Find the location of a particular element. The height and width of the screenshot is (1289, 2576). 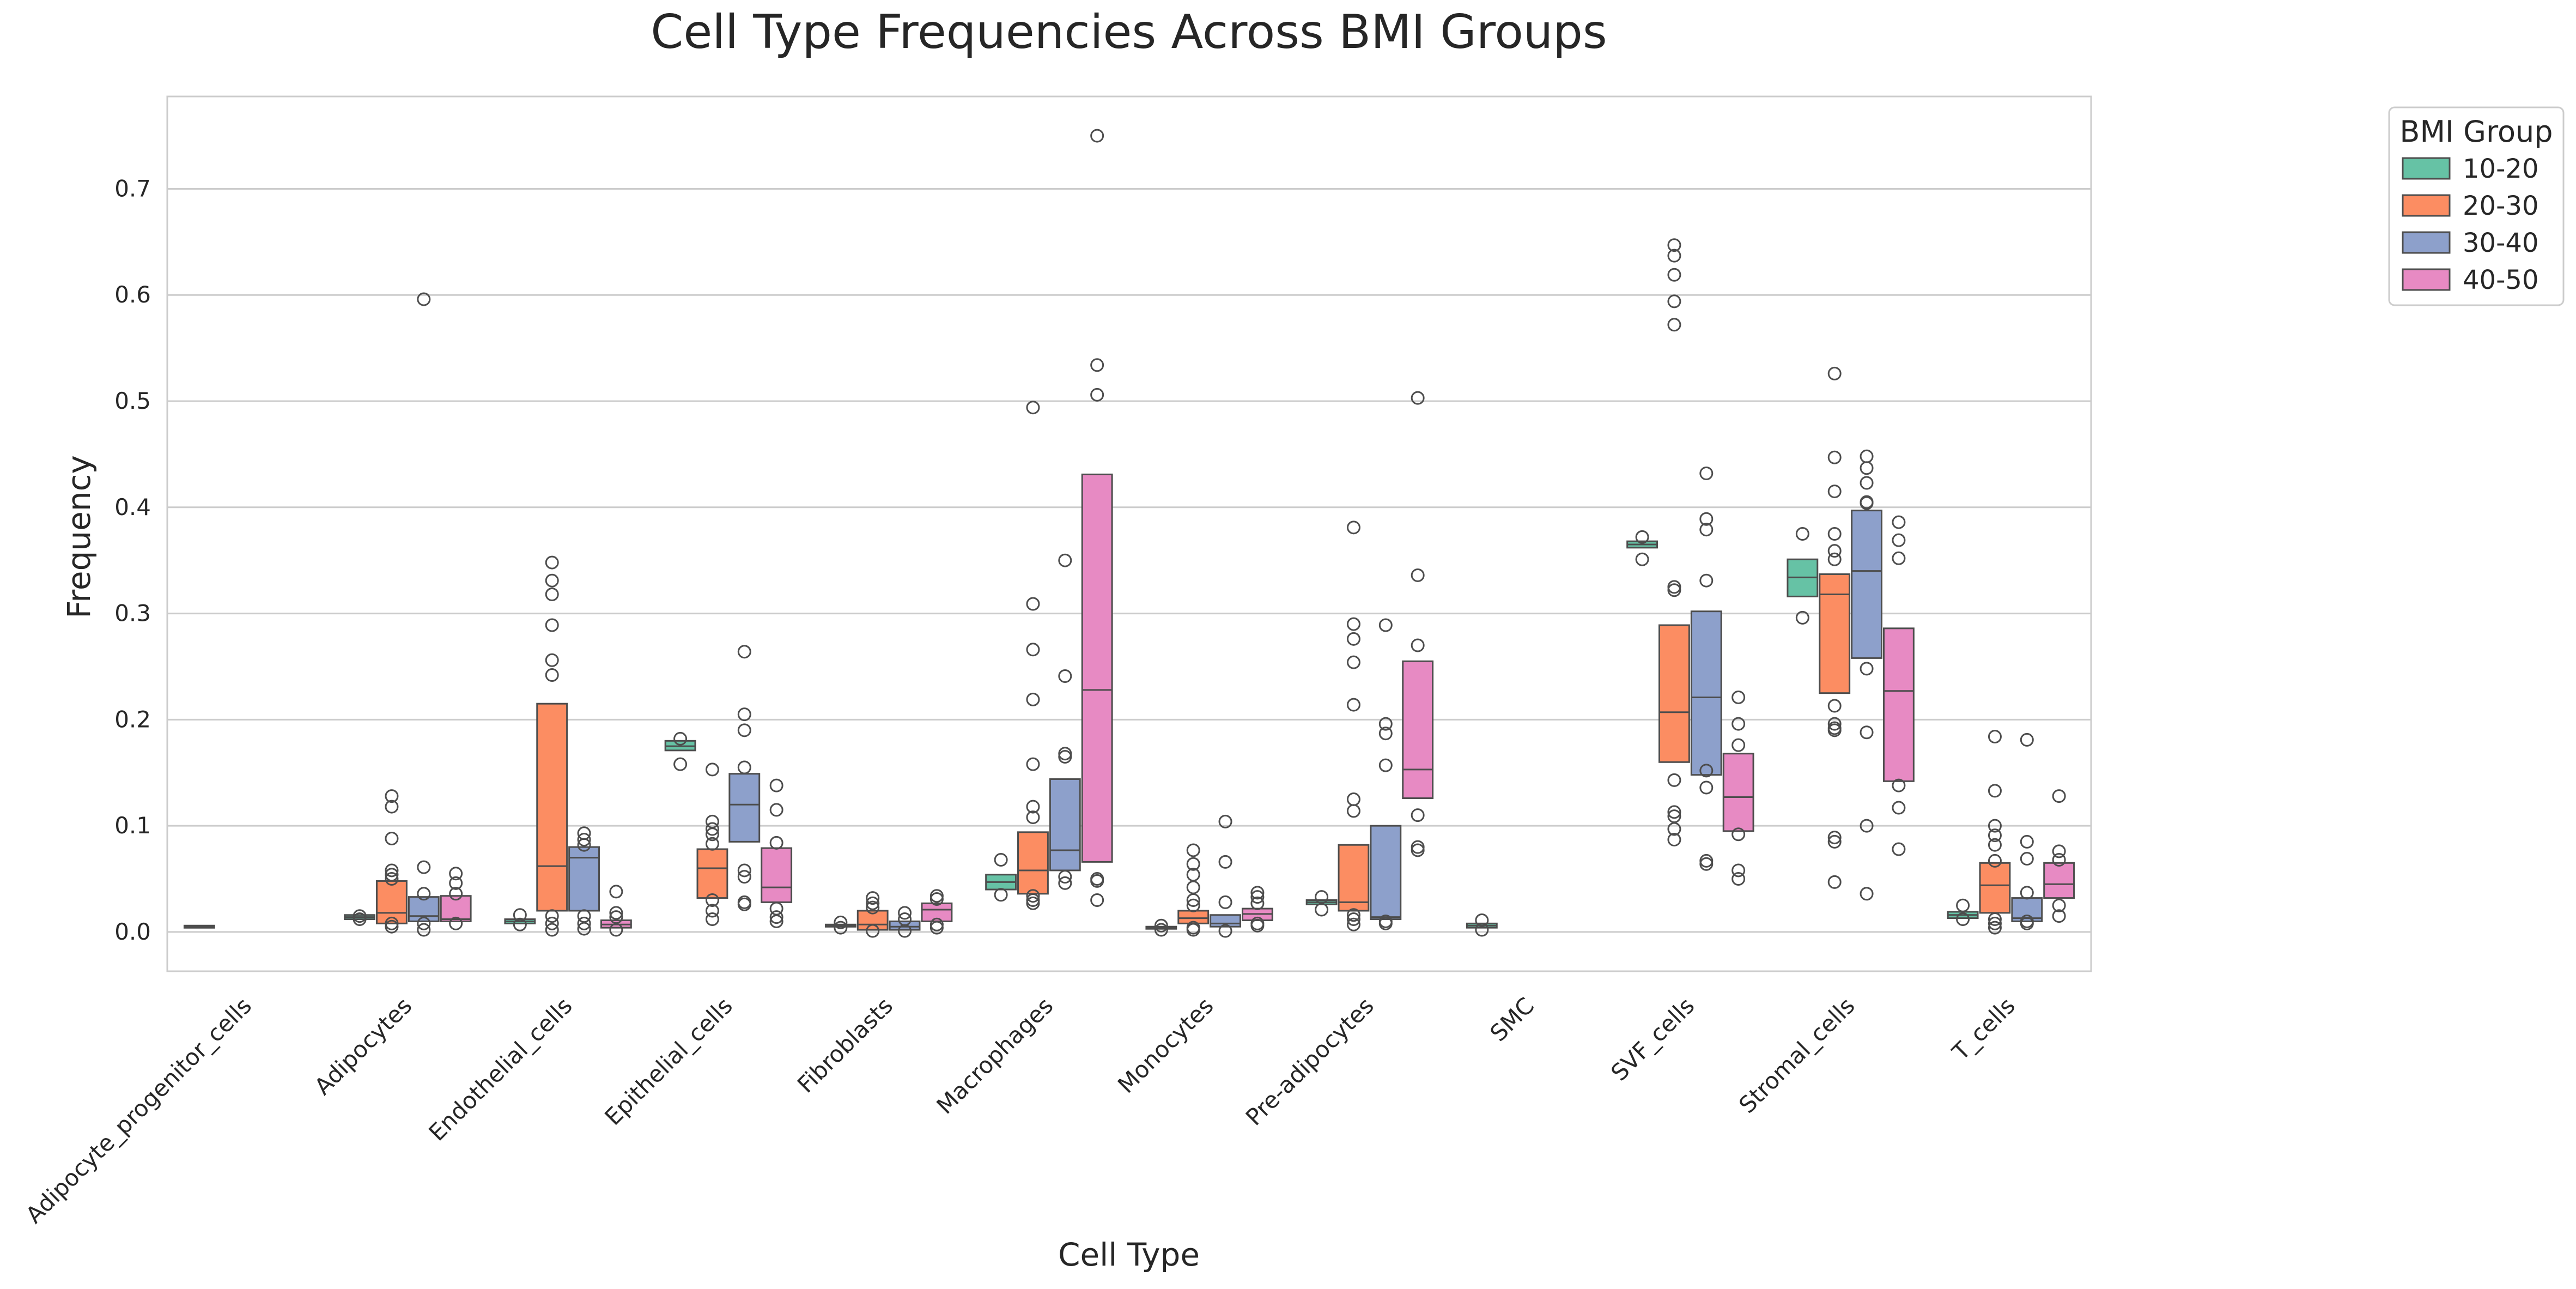

y-tick-labels: 0.0 0.1 0.2 0.3 0.4 0.5 0.6 0.7 is located at coordinates (132, 560).